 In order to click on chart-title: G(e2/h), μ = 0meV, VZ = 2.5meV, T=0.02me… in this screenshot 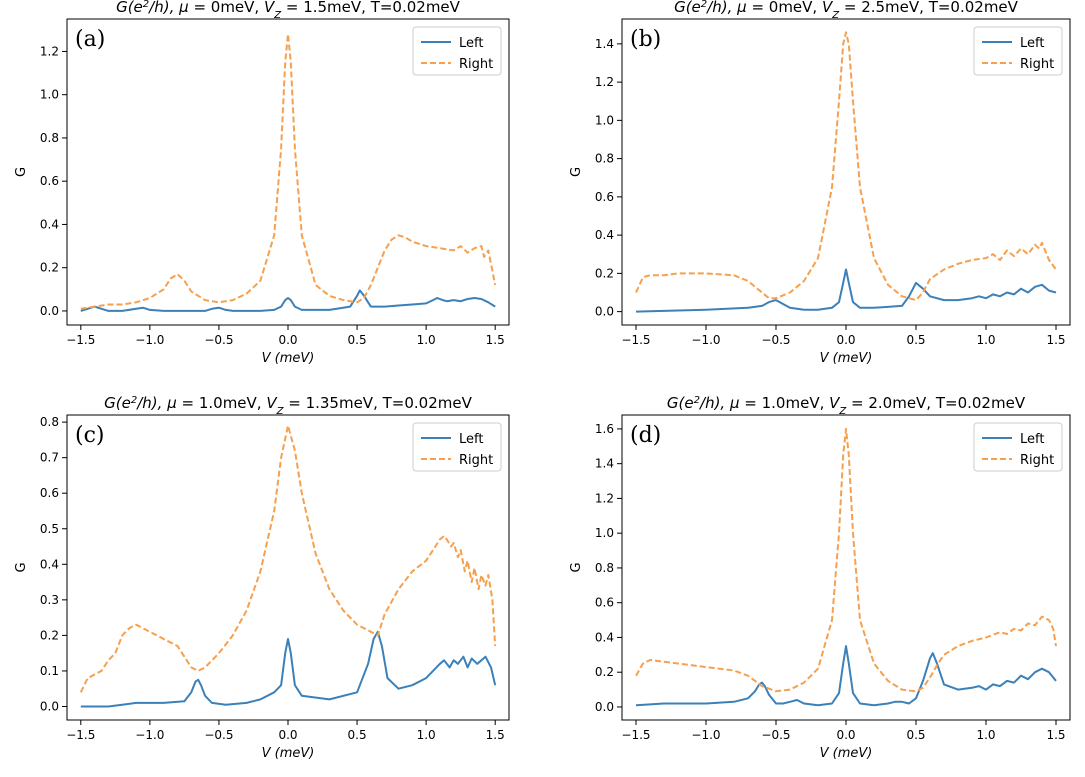, I will do `click(846, 10)`.